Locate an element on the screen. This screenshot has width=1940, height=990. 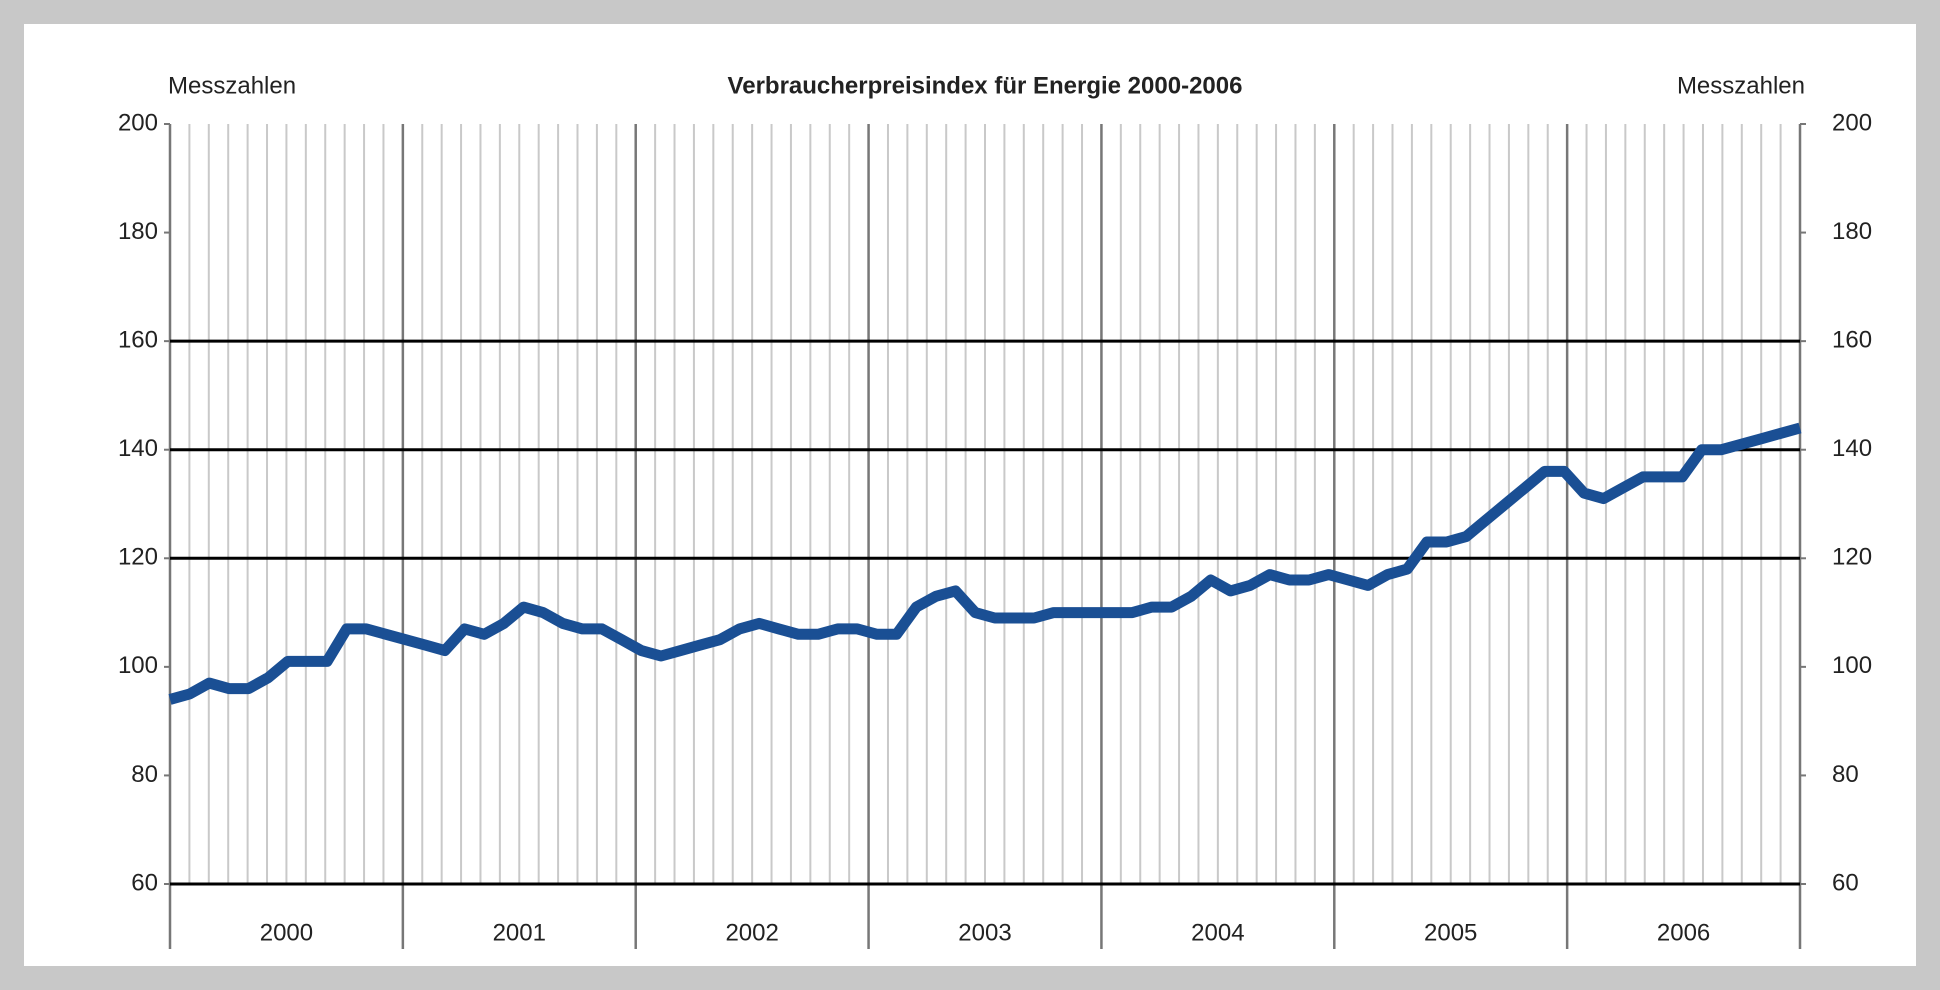
y2-tick-label: 160 is located at coordinates (1852, 339).